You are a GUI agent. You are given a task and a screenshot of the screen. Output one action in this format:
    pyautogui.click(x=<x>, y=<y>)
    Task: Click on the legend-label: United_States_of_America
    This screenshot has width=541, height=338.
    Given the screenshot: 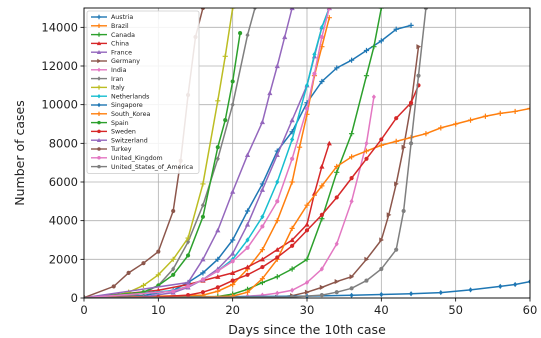 What is the action you would take?
    pyautogui.click(x=152, y=167)
    